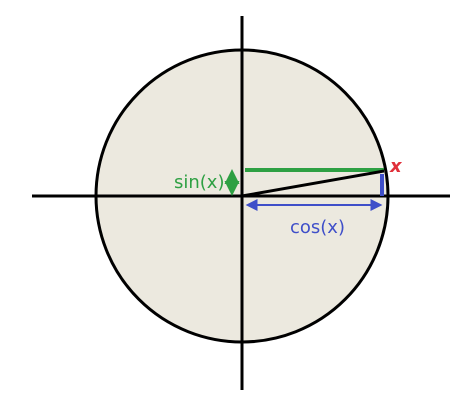 Image resolution: width=474 pixels, height=407 pixels. I want to click on point-x-label: x, so click(396, 166).